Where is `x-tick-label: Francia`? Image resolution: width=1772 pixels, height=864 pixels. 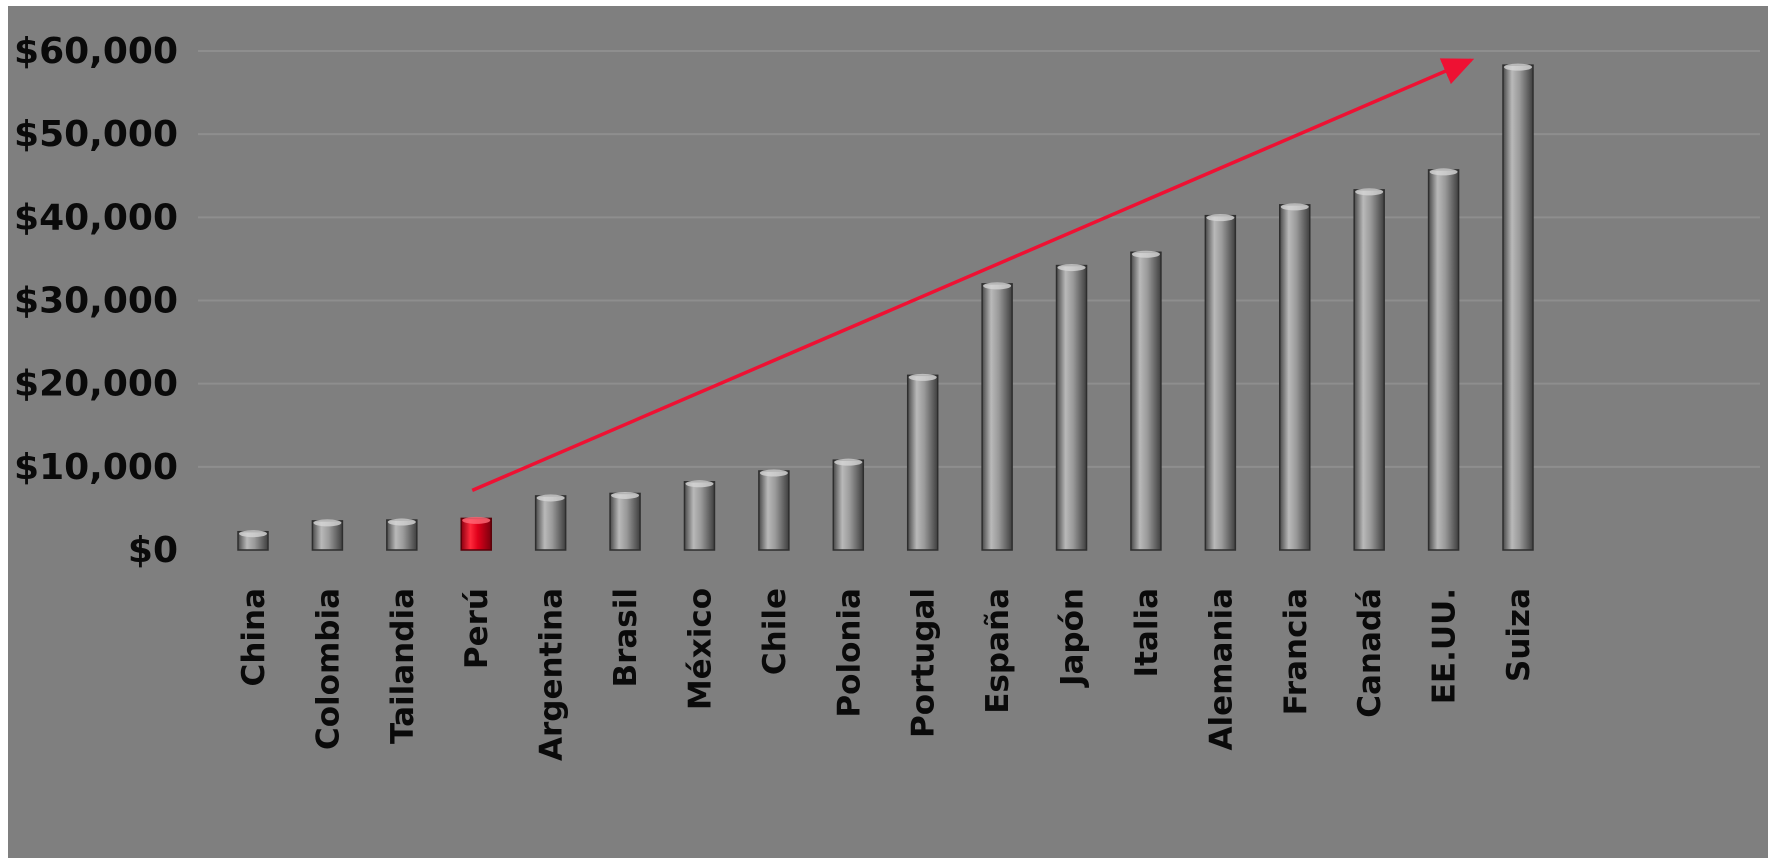
x-tick-label: Francia is located at coordinates (1296, 651).